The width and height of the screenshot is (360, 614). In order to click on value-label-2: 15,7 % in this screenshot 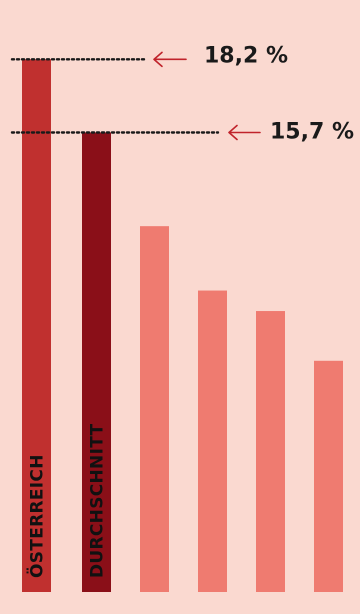, I will do `click(312, 132)`.